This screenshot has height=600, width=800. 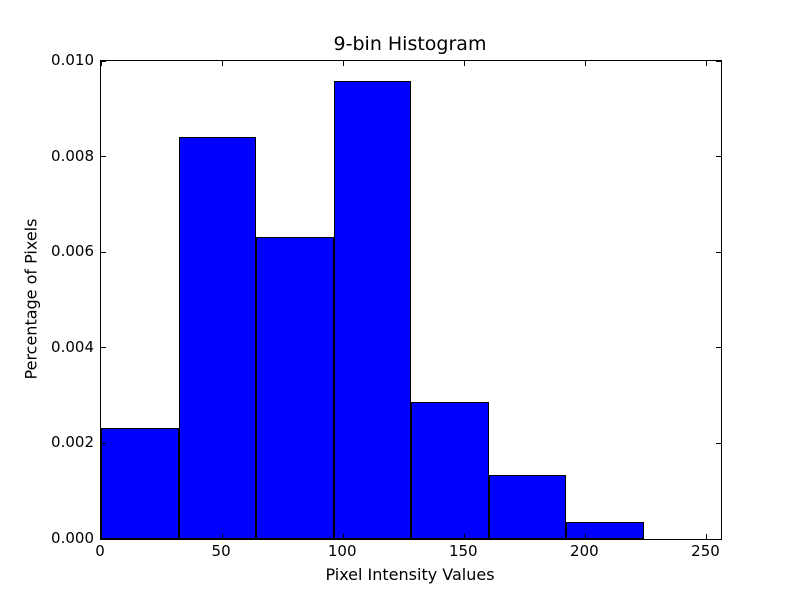 I want to click on y-tick-label: 0.004, so click(x=72, y=346).